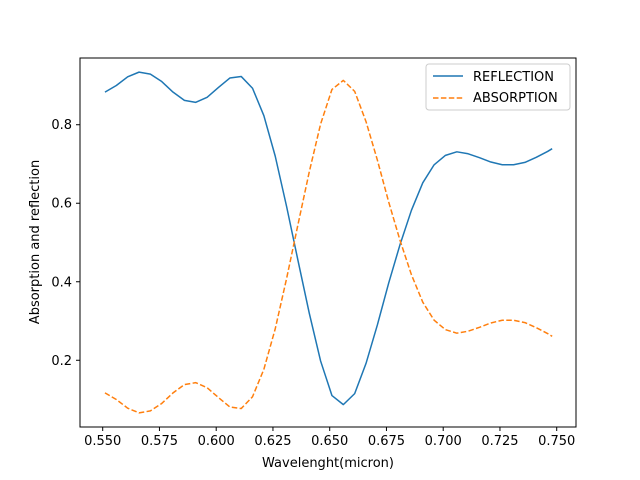  What do you see at coordinates (61, 282) in the screenshot?
I see `y-tick-label: 0.4` at bounding box center [61, 282].